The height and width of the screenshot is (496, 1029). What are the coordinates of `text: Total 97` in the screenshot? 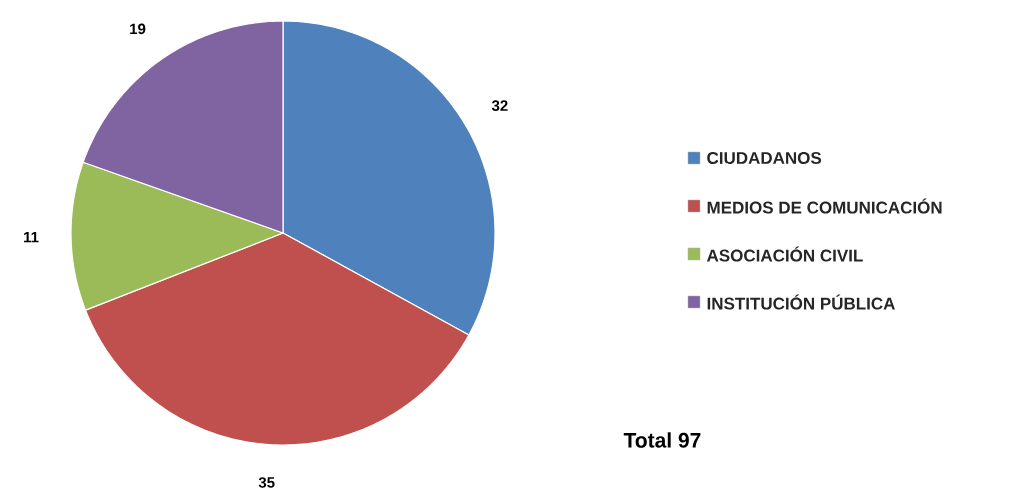 It's located at (662, 440).